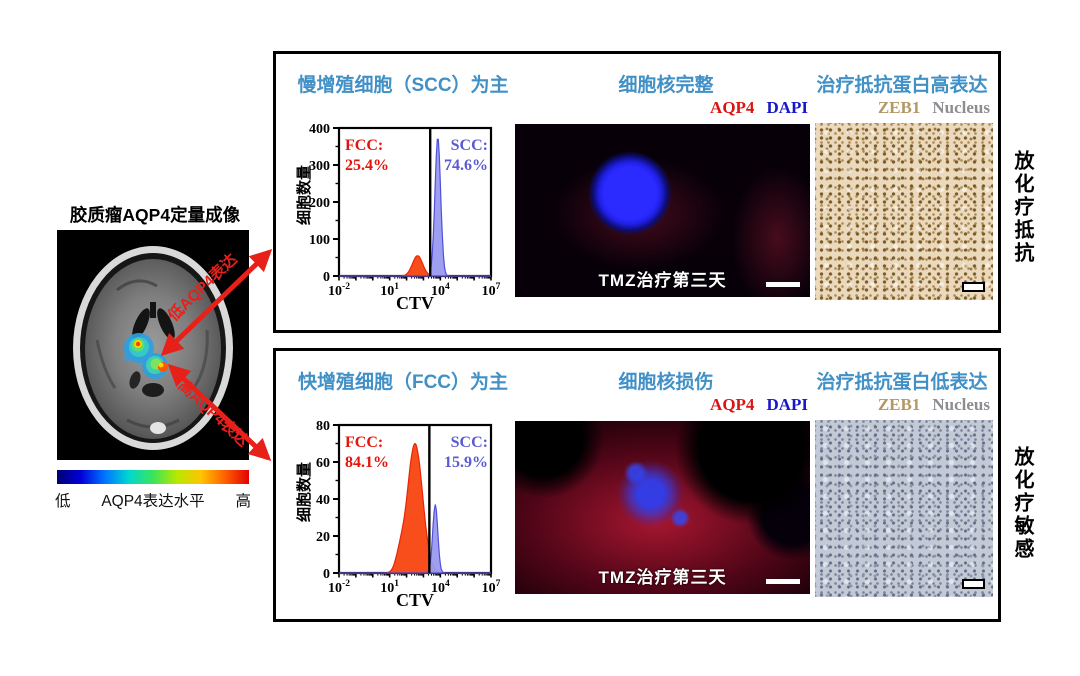  Describe the element at coordinates (153, 477) in the screenshot. I see `aqp4-colorbar` at that location.